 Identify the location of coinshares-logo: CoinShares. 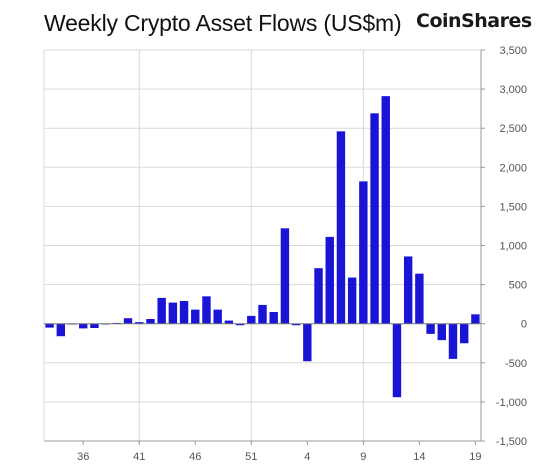
(474, 21).